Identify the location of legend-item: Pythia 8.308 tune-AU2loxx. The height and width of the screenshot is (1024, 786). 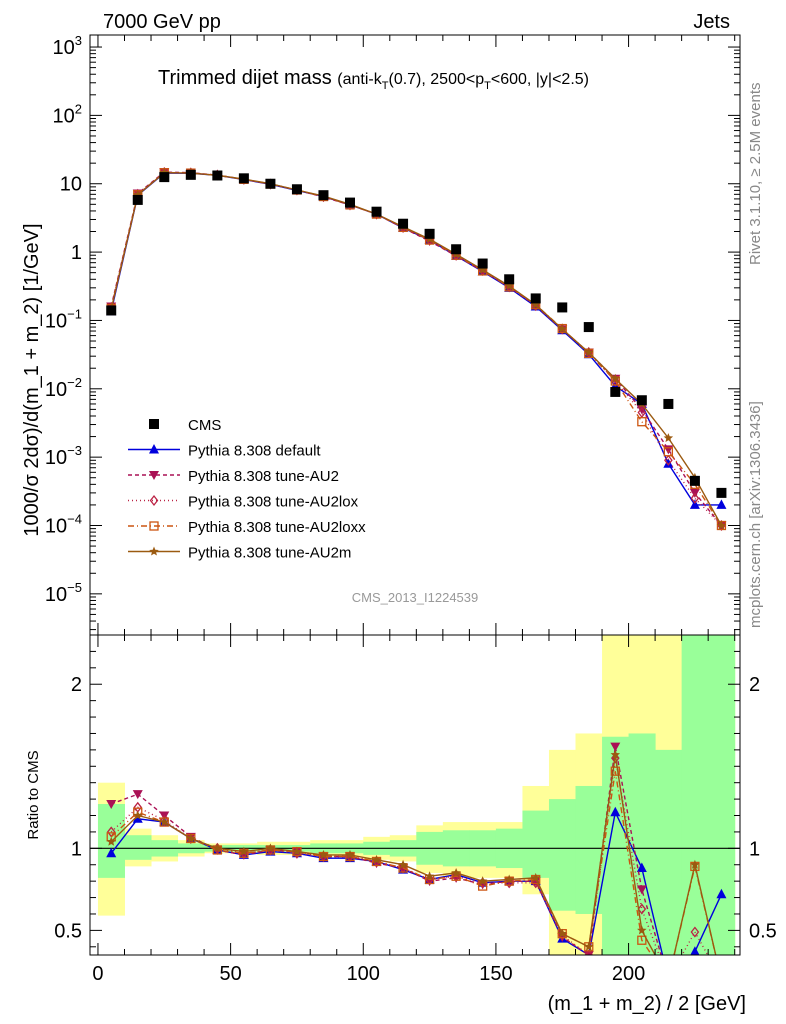
(247, 527).